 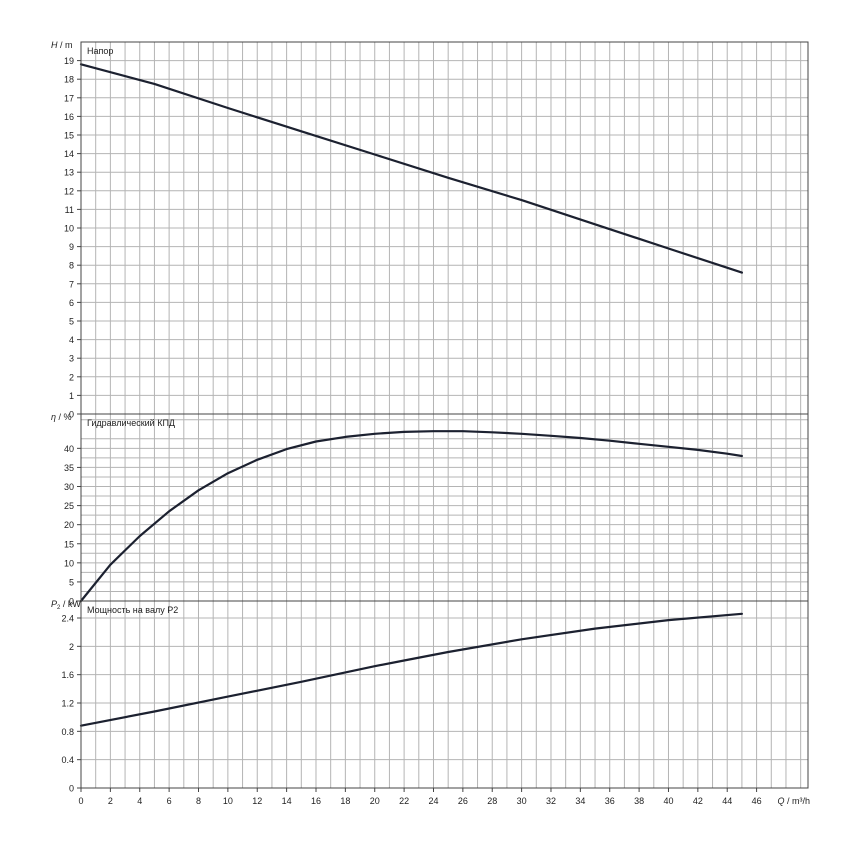 What do you see at coordinates (463, 801) in the screenshot?
I see `x-tick-label: 26` at bounding box center [463, 801].